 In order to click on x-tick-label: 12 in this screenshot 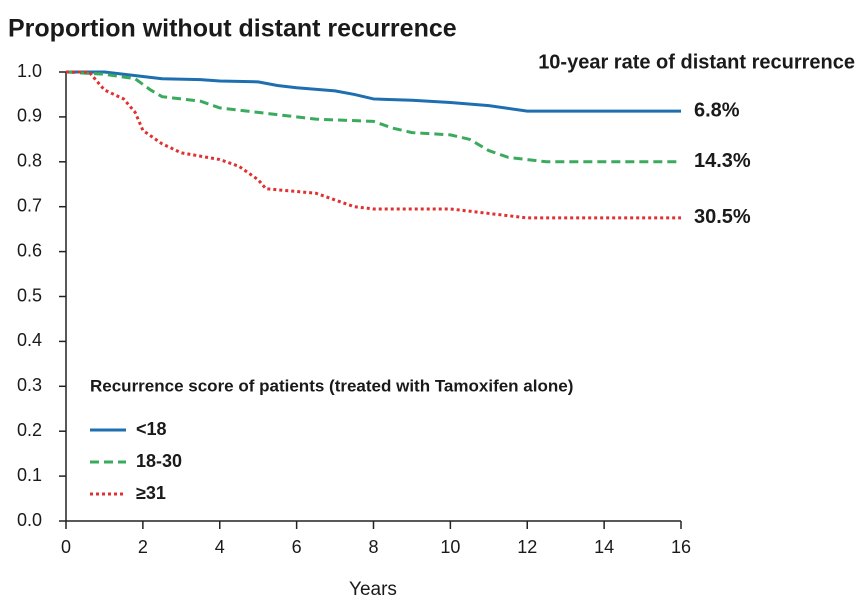, I will do `click(527, 547)`.